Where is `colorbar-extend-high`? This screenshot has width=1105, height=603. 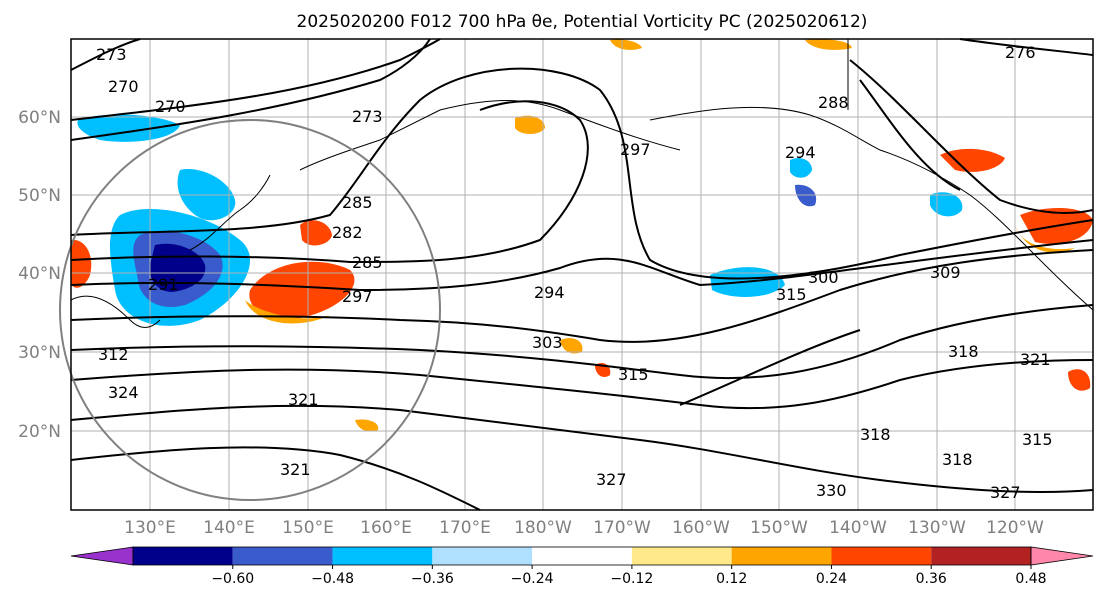
colorbar-extend-high is located at coordinates (1062, 556).